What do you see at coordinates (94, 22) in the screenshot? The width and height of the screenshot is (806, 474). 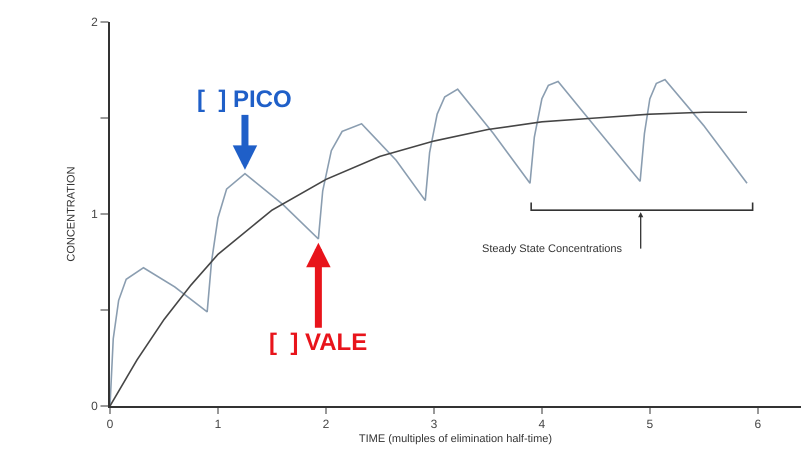 I see `y-tick-label: 2` at bounding box center [94, 22].